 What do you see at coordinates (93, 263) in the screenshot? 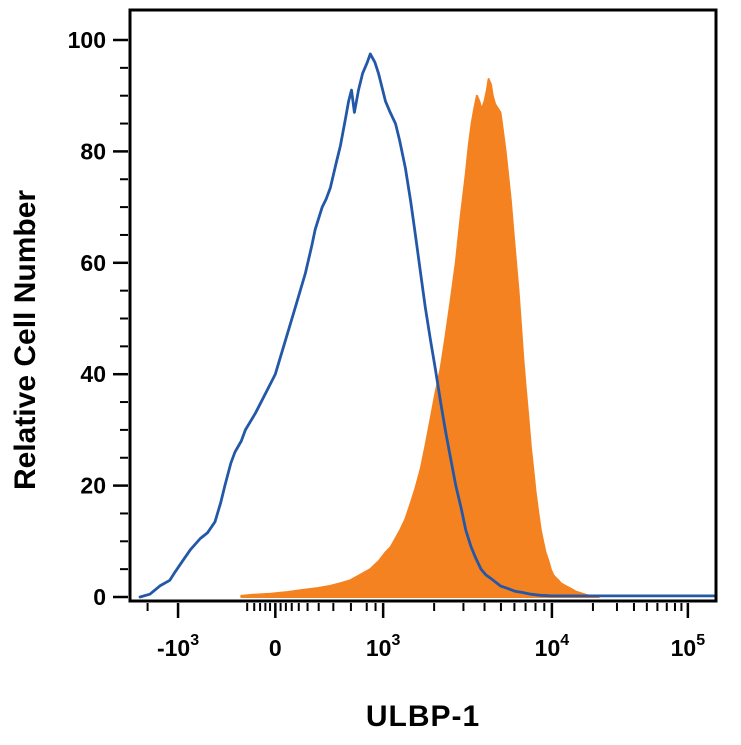
I see `y-tick-label: 60` at bounding box center [93, 263].